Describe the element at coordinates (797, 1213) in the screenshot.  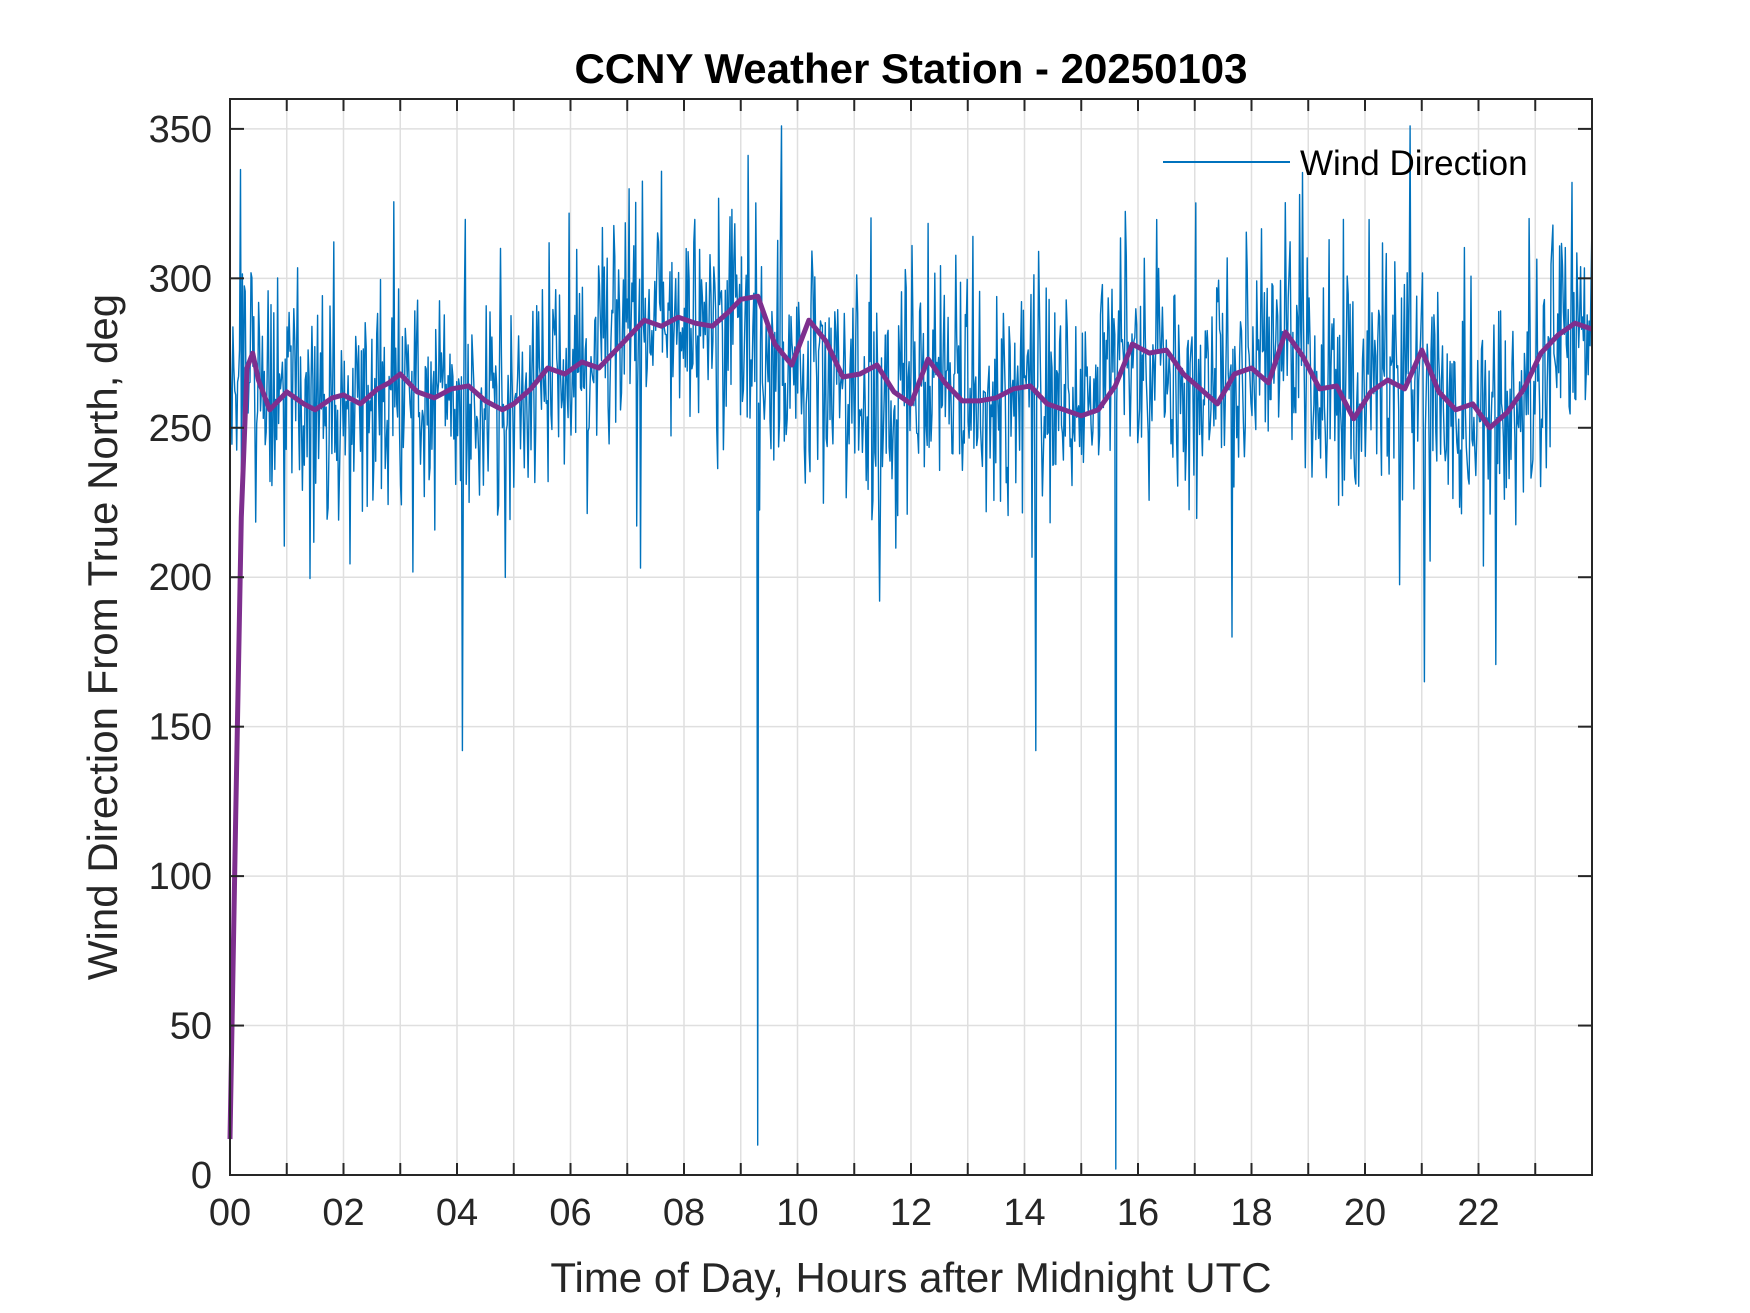
I see `x-tick-label: 10` at that location.